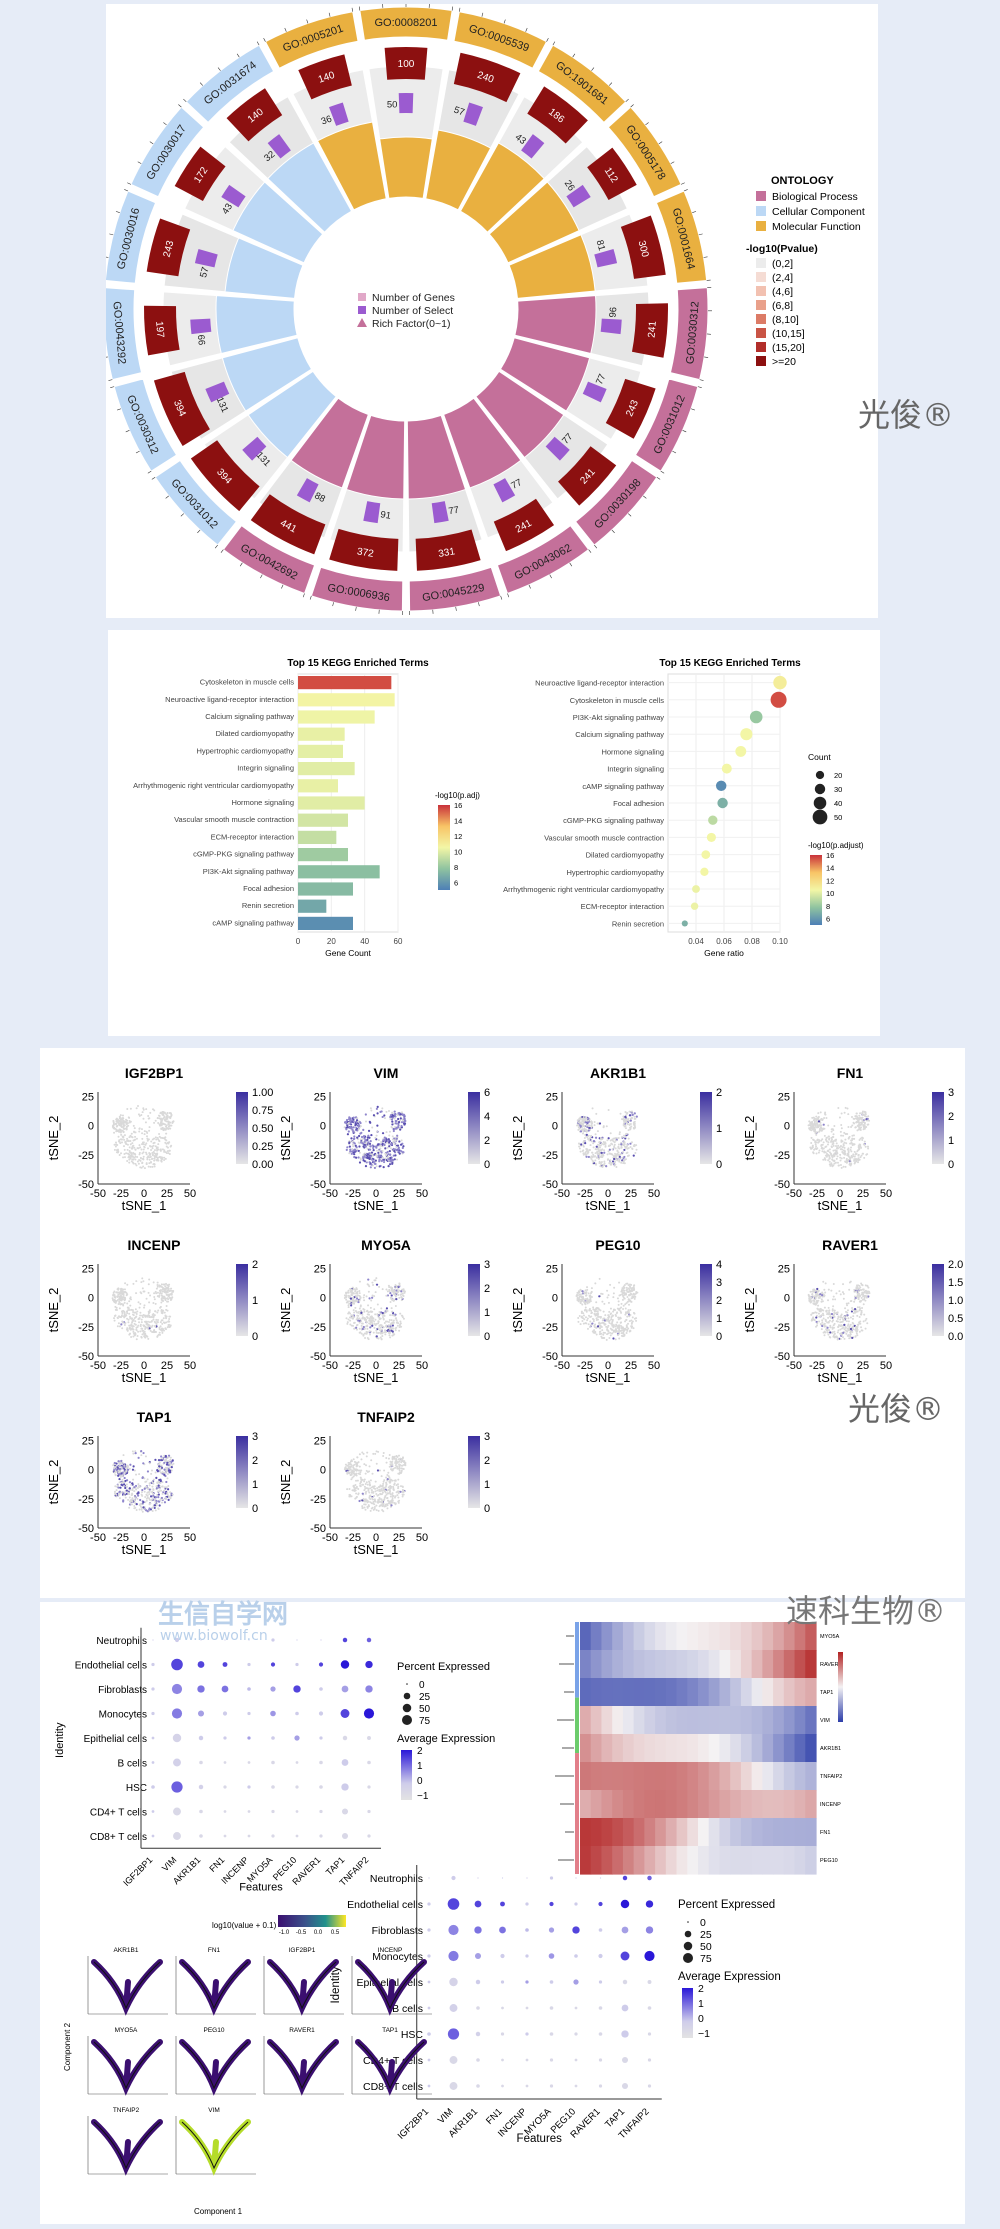 Image resolution: width=1000 pixels, height=2229 pixels. What do you see at coordinates (126, 2030) in the screenshot?
I see `traj-title-4: MYO5A` at bounding box center [126, 2030].